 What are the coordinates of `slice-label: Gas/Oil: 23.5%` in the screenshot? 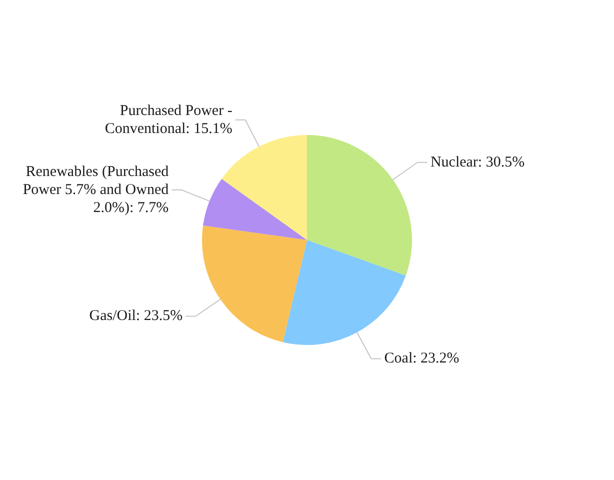 It's located at (136, 316).